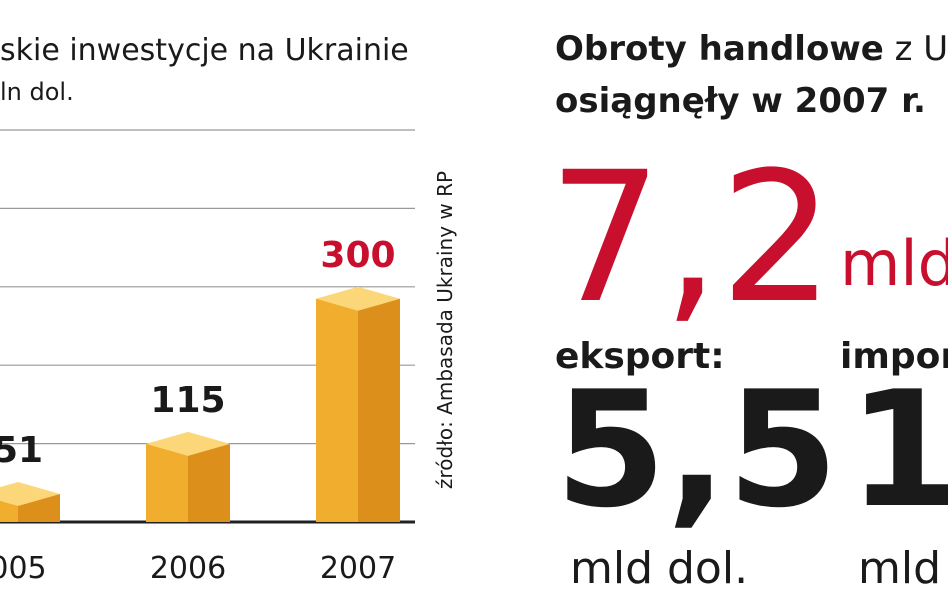  I want to click on chart-title: skie inwestycje na Ukrainie, so click(204, 50).